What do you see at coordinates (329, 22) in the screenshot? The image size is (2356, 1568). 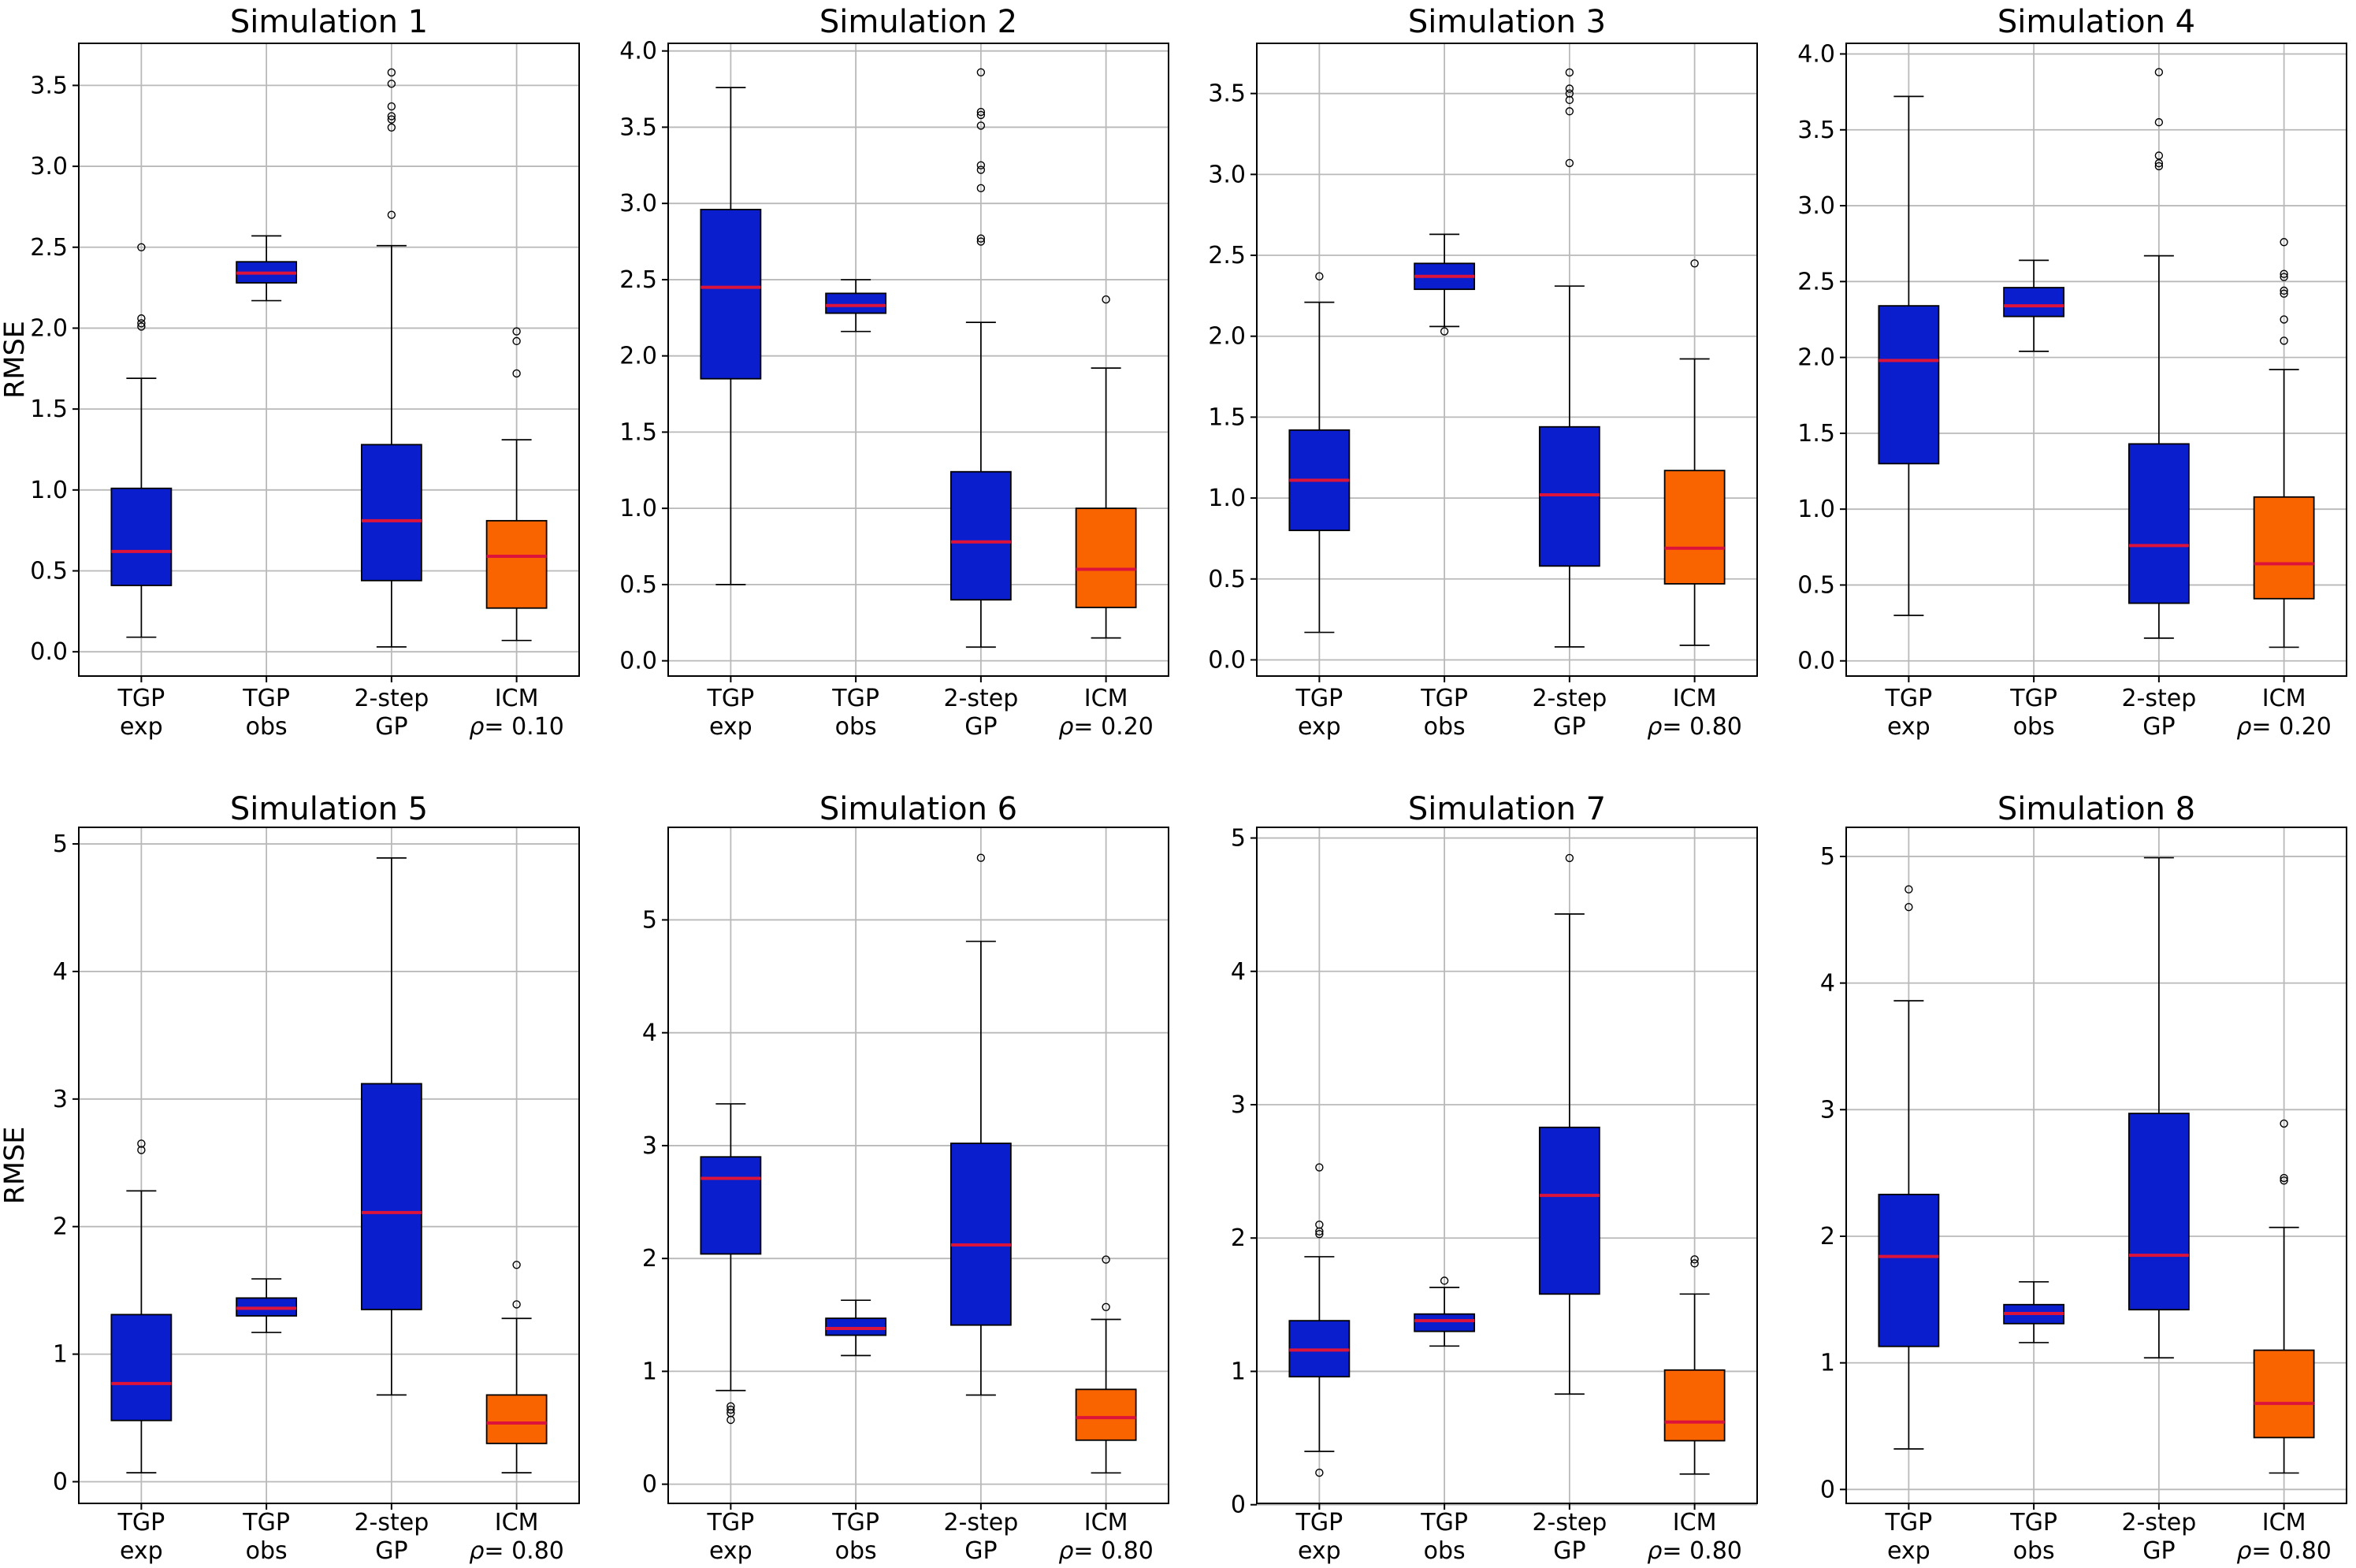 I see `plot-title: Simulation 1` at bounding box center [329, 22].